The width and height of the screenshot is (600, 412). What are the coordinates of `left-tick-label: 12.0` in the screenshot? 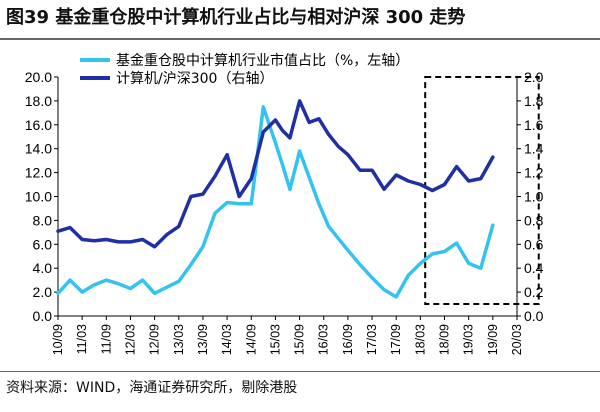 It's located at (38, 173).